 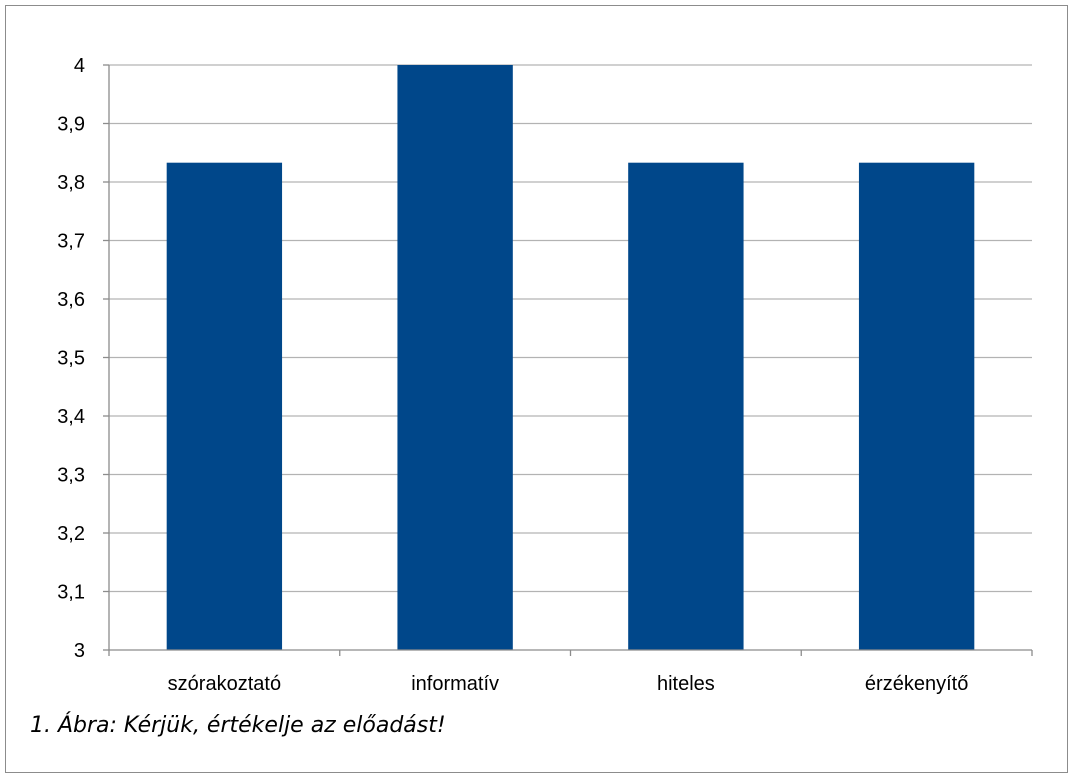 I want to click on x-category-label: hiteles, so click(x=686, y=684).